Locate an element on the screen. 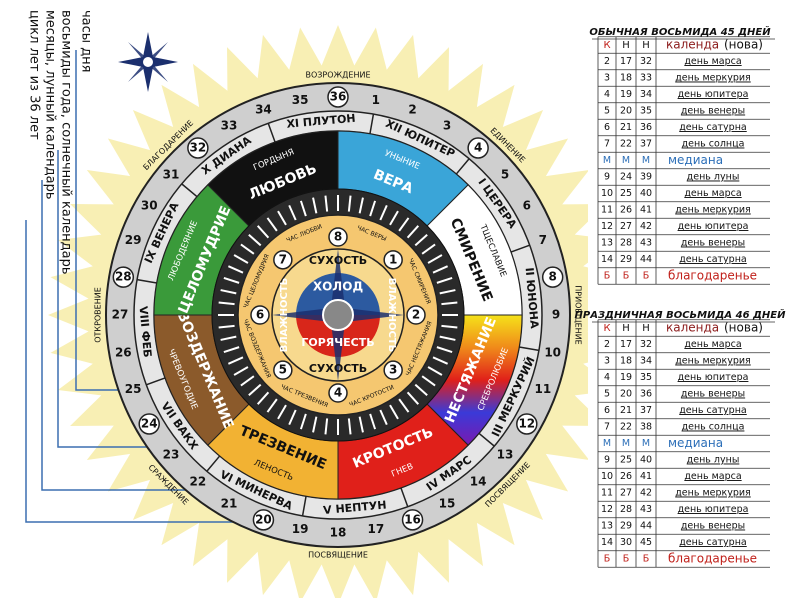 The image size is (790, 602). hour-number: 7 is located at coordinates (283, 259).